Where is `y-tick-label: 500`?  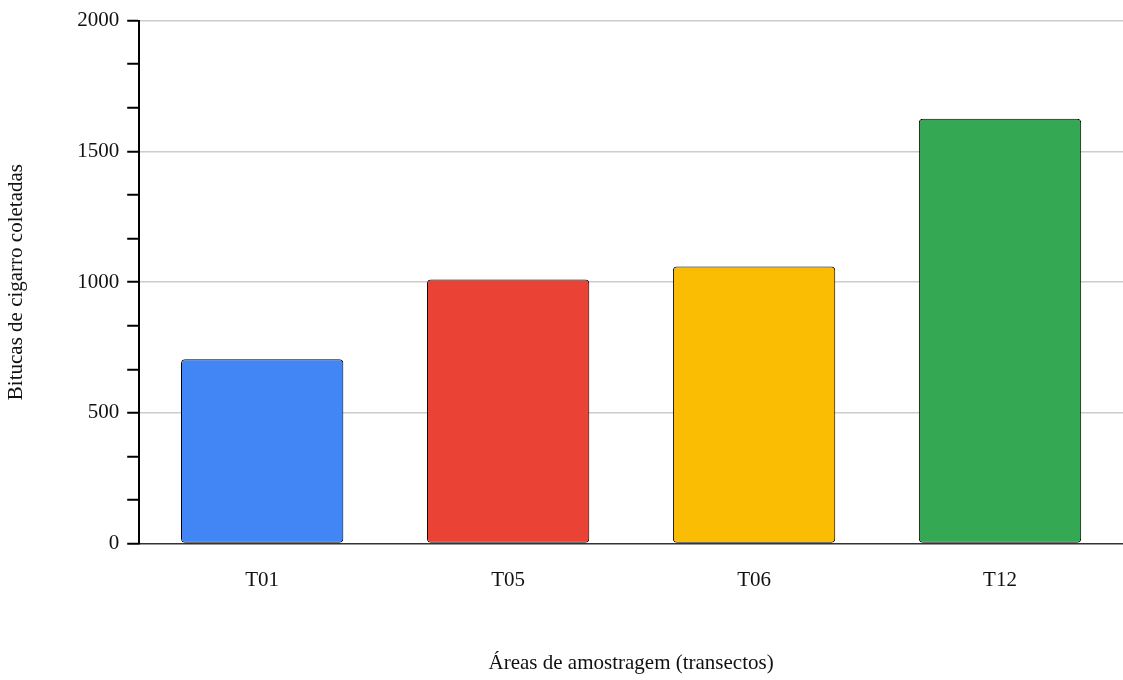 y-tick-label: 500 is located at coordinates (103, 411).